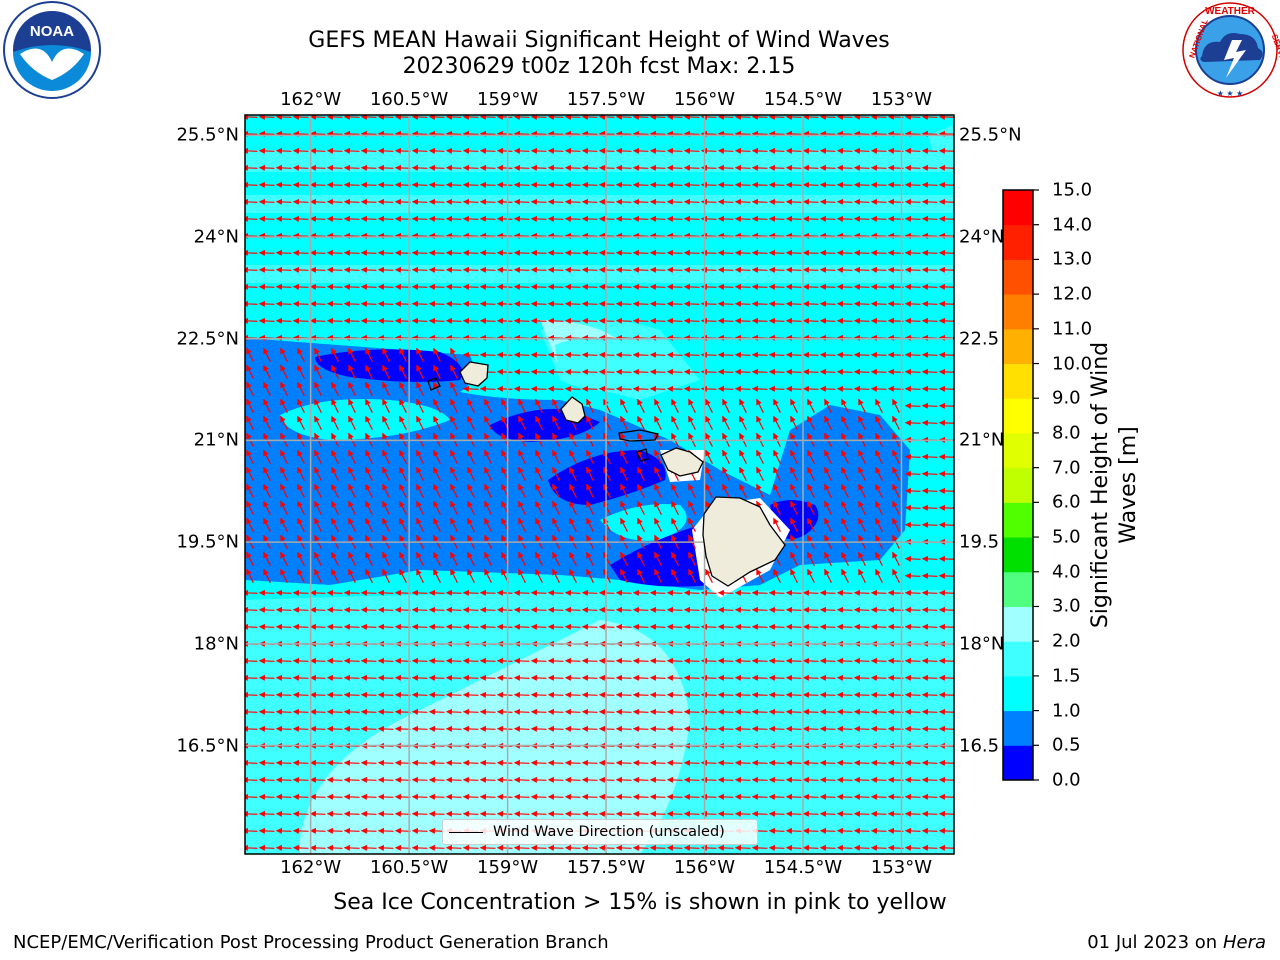  Describe the element at coordinates (52, 50) in the screenshot. I see `noaa-logo: NOAA` at that location.